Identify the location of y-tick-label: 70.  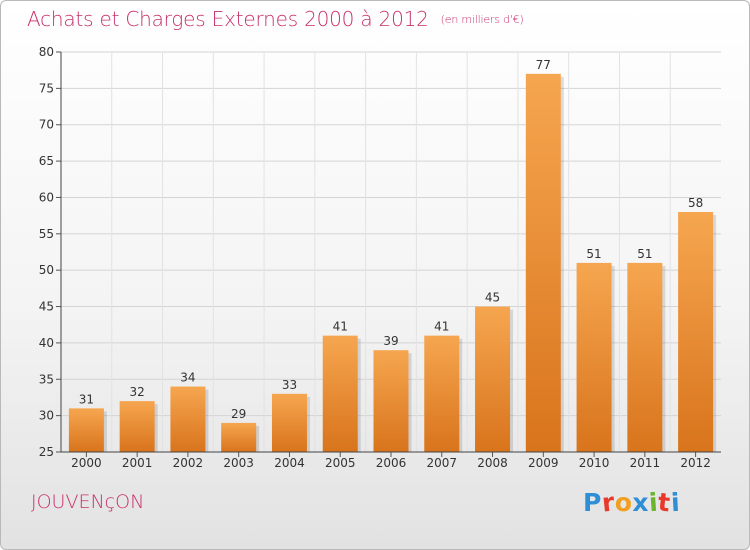
(46, 125).